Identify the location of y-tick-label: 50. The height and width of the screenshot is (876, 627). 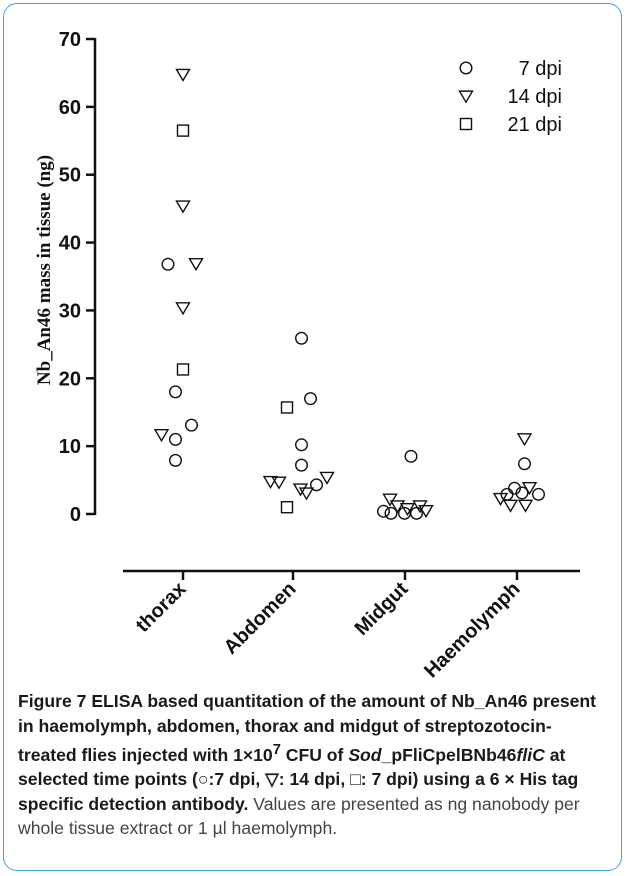
(70, 176).